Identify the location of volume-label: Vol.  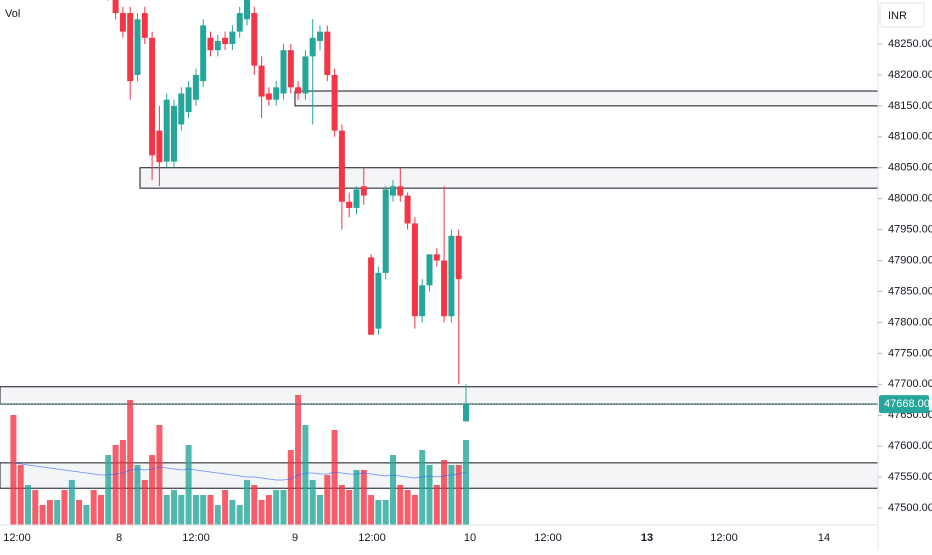
(12, 14).